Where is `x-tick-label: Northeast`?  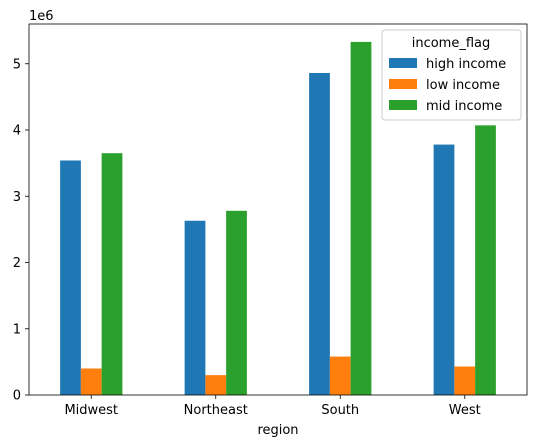 x-tick-label: Northeast is located at coordinates (216, 410).